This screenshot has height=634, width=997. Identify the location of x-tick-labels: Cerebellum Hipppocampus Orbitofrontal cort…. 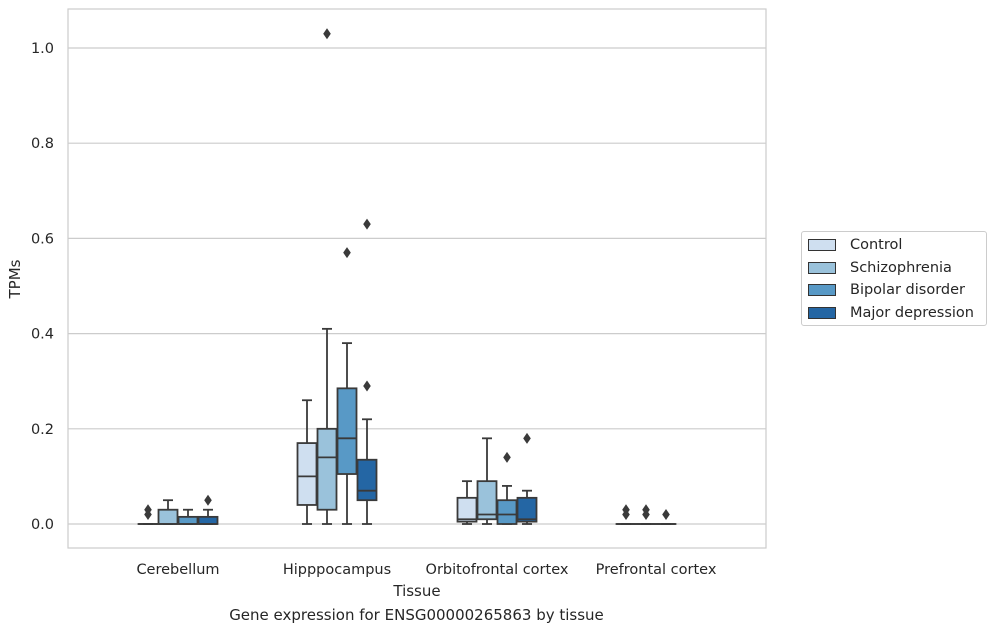
(426, 570).